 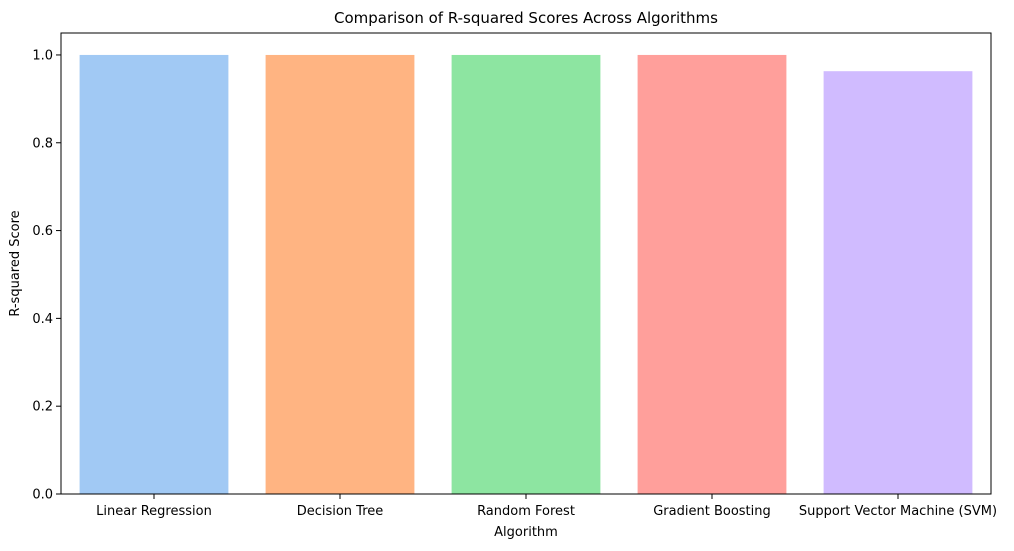 I want to click on x-tick-label-2: Random Forest, so click(x=526, y=511).